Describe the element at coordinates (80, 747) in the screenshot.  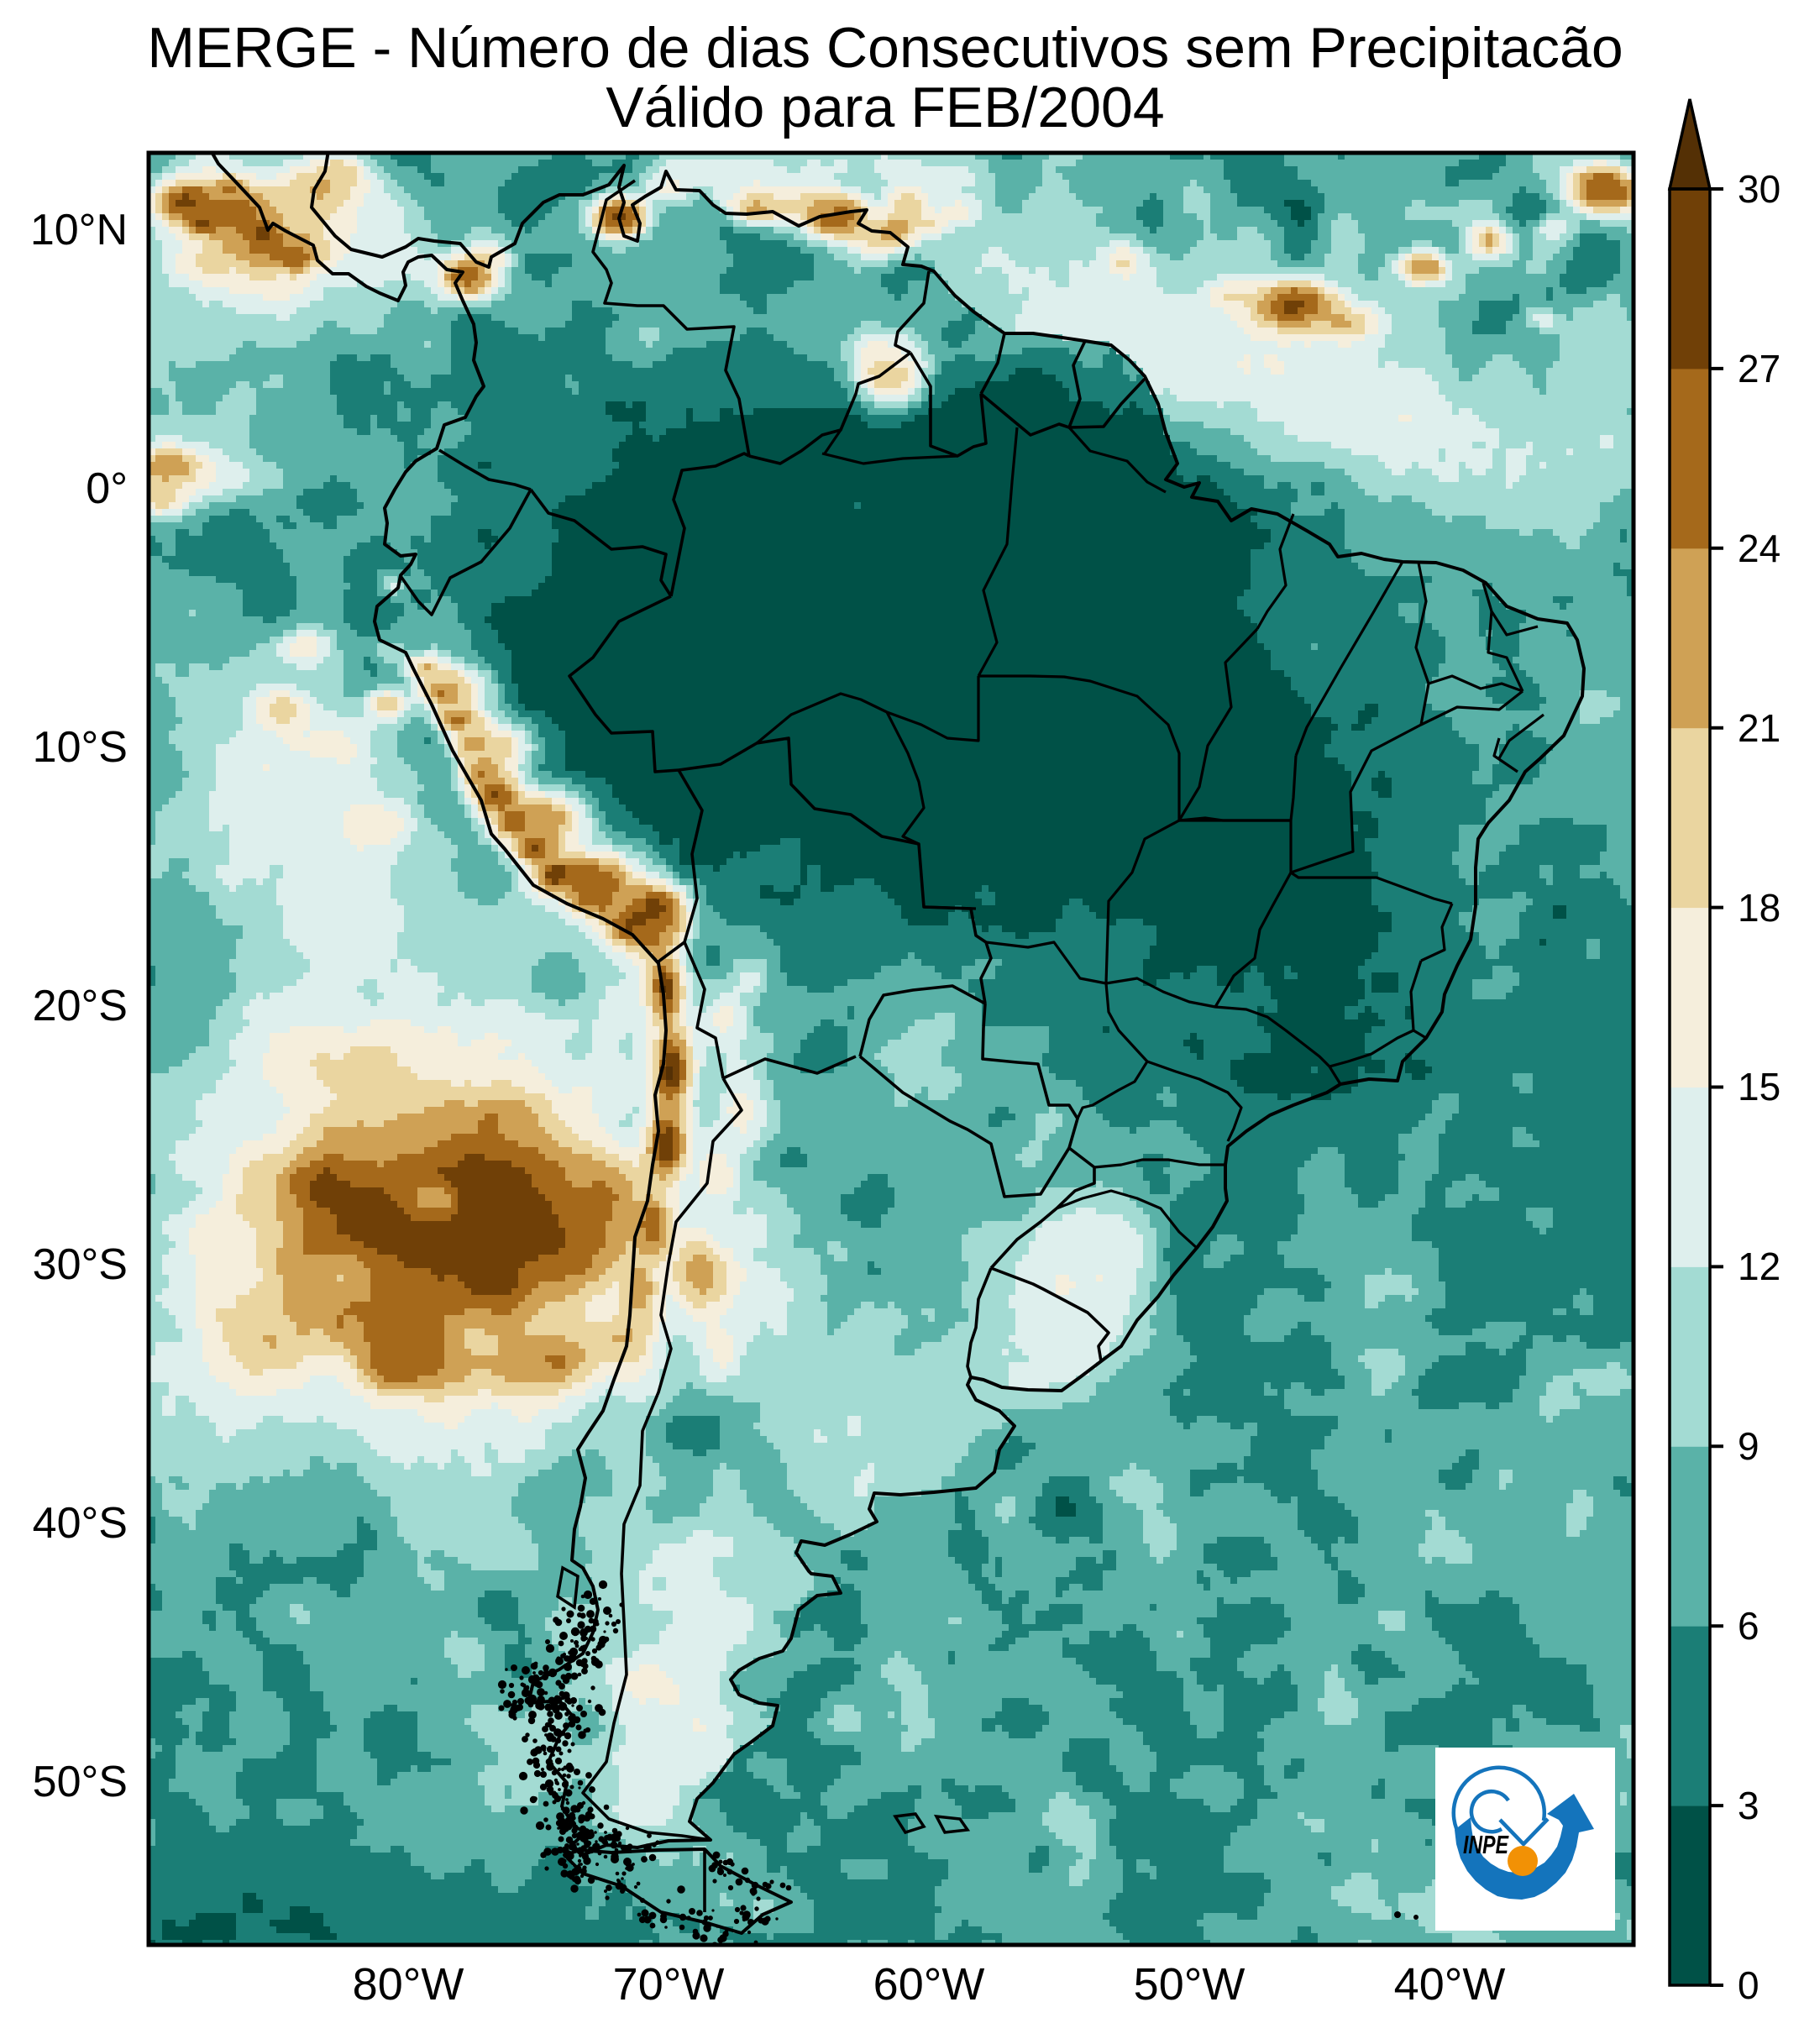
I see `svg-text: 10°S` at that location.